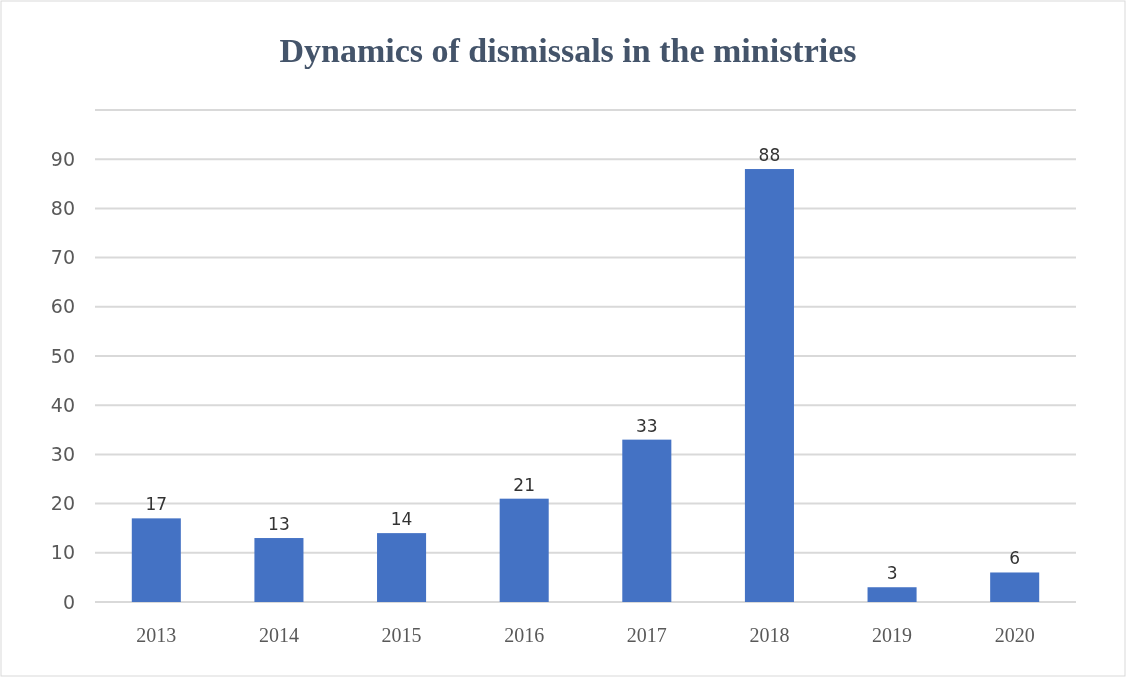 The width and height of the screenshot is (1126, 677). Describe the element at coordinates (1014, 635) in the screenshot. I see `x-tick-label: 2020` at that location.